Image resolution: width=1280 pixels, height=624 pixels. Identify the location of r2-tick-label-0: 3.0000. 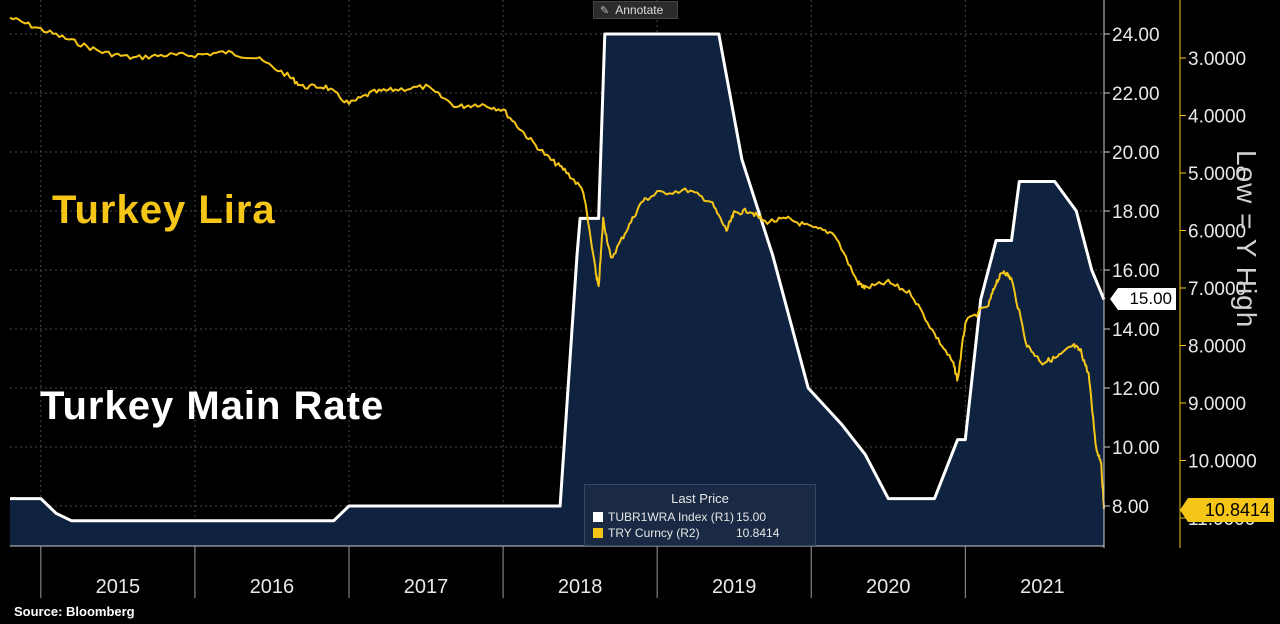
(1217, 59).